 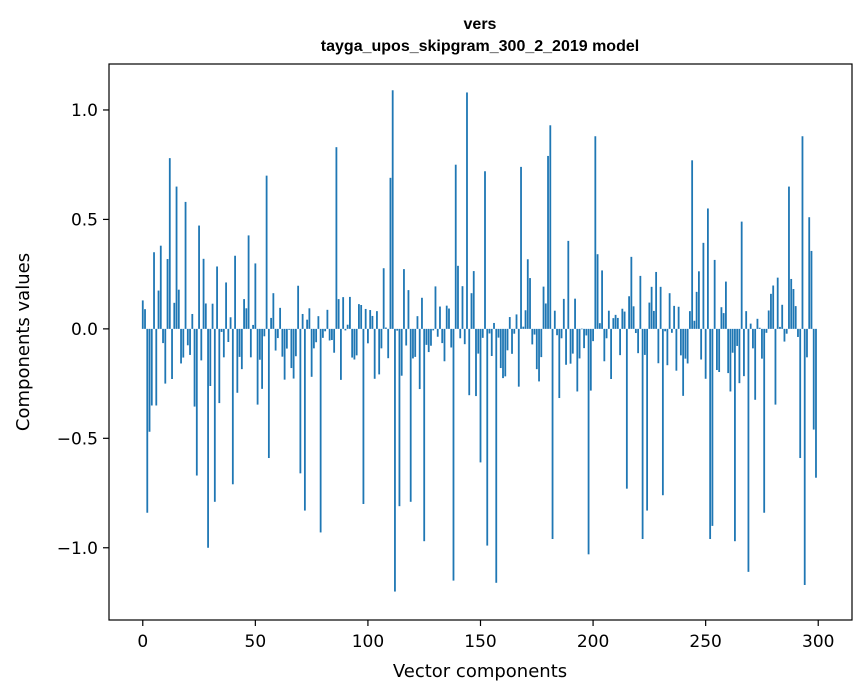 What do you see at coordinates (480, 642) in the screenshot?
I see `x-tick-label: 150` at bounding box center [480, 642].